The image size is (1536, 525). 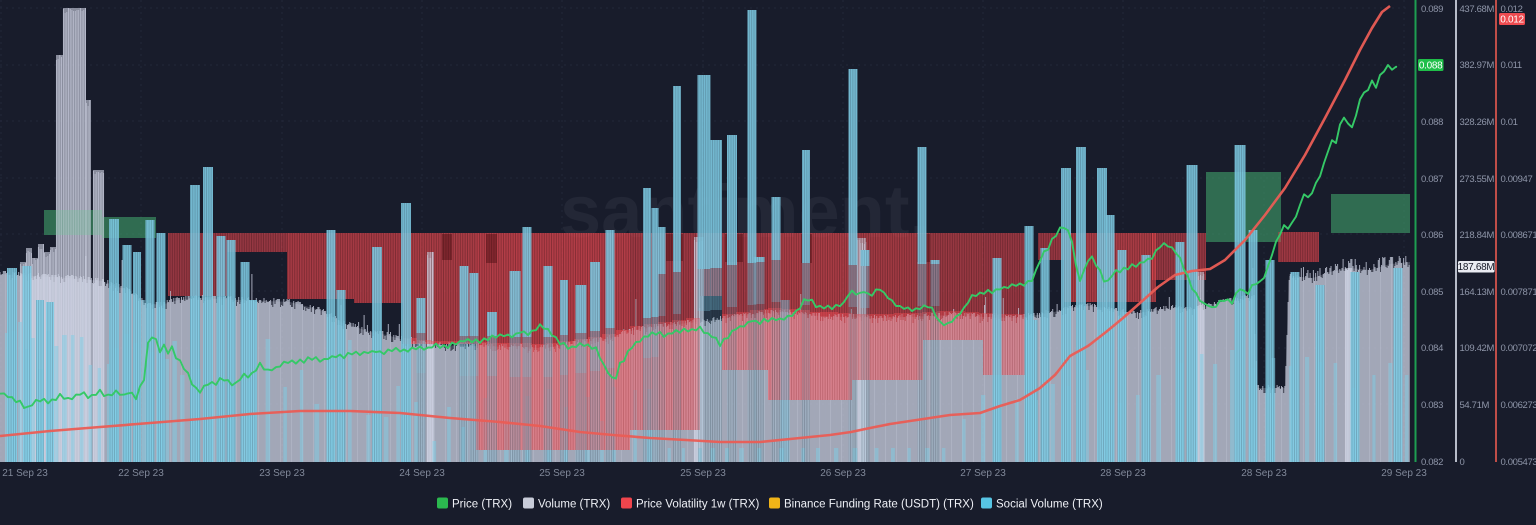 What do you see at coordinates (1475, 405) in the screenshot?
I see `svg-text: 54.71M` at bounding box center [1475, 405].